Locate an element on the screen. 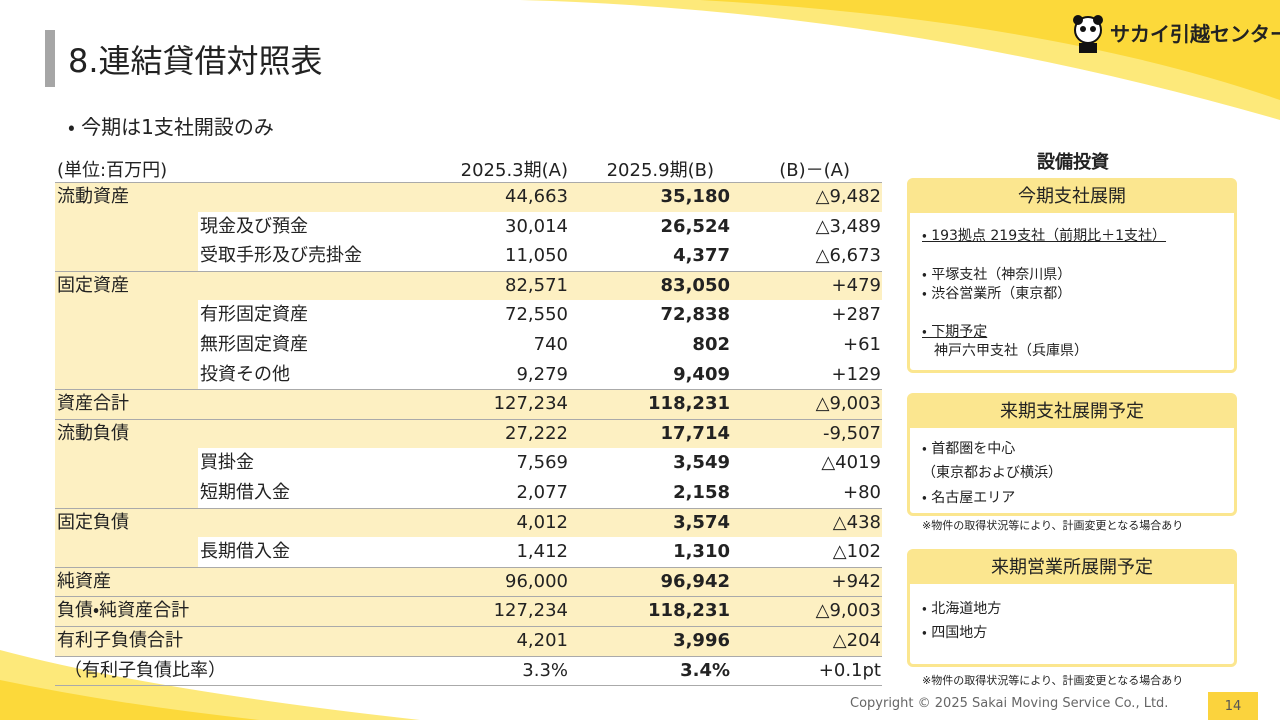 The image size is (1280, 720). value-b: 2,158 is located at coordinates (701, 492).